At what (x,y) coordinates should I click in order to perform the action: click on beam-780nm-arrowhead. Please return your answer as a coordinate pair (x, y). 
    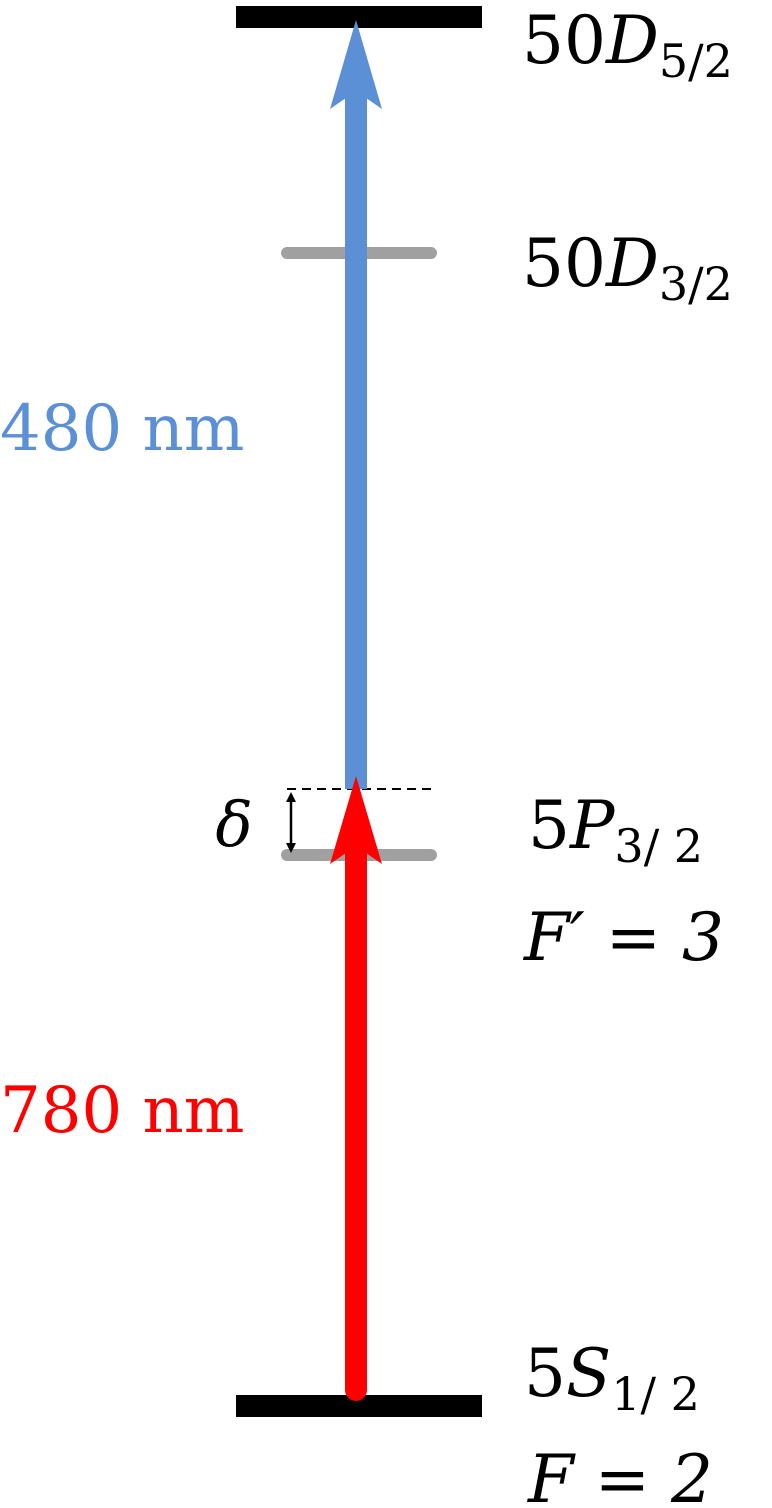
    Looking at the image, I should click on (356, 820).